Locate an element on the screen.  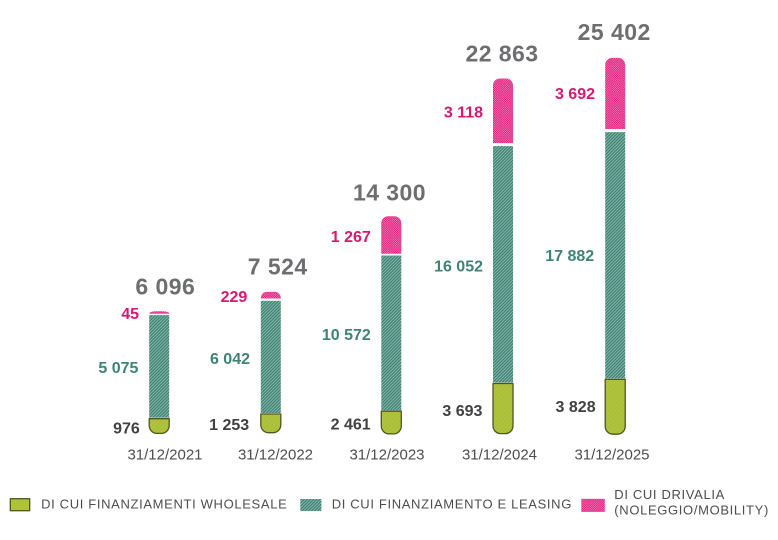
svg-text: 31/12/2022 is located at coordinates (275, 455).